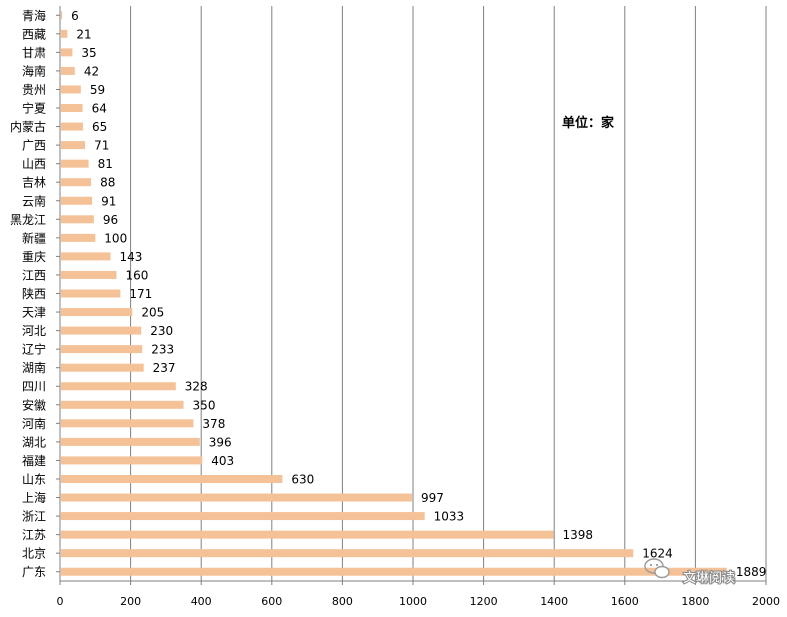 The image size is (787, 617). What do you see at coordinates (213, 424) in the screenshot?
I see `data-label: 378` at bounding box center [213, 424].